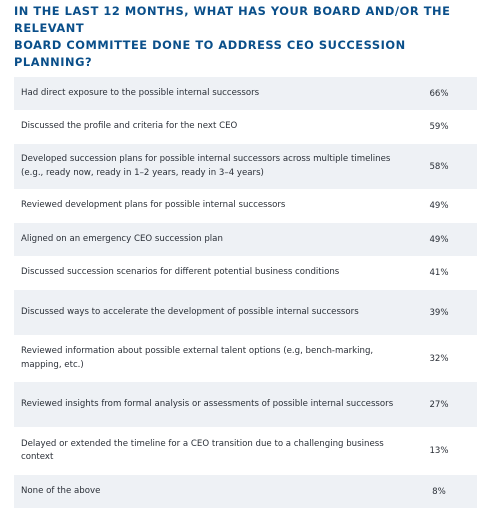 This screenshot has width=486, height=509. I want to click on row-value: 59%, so click(439, 127).